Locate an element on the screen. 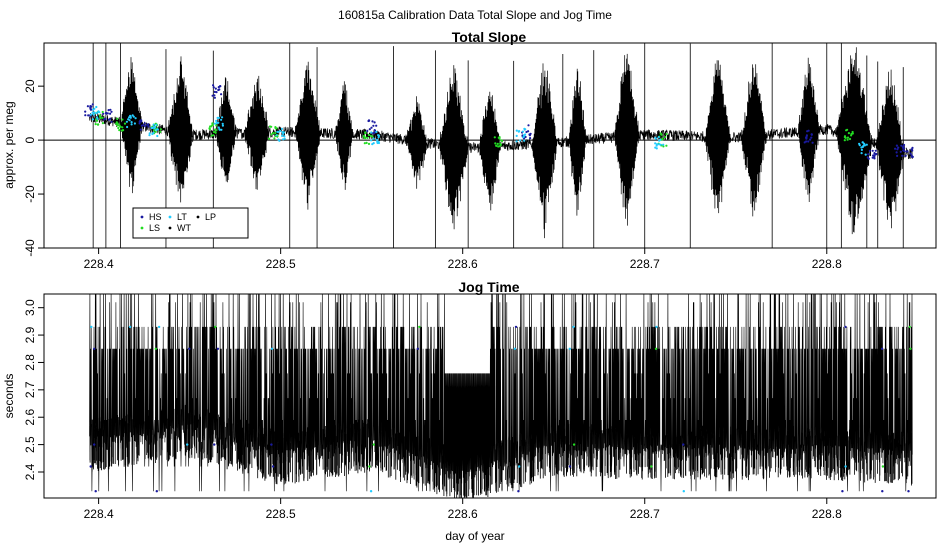  y-tick-label: 2.8 is located at coordinates (30, 362).